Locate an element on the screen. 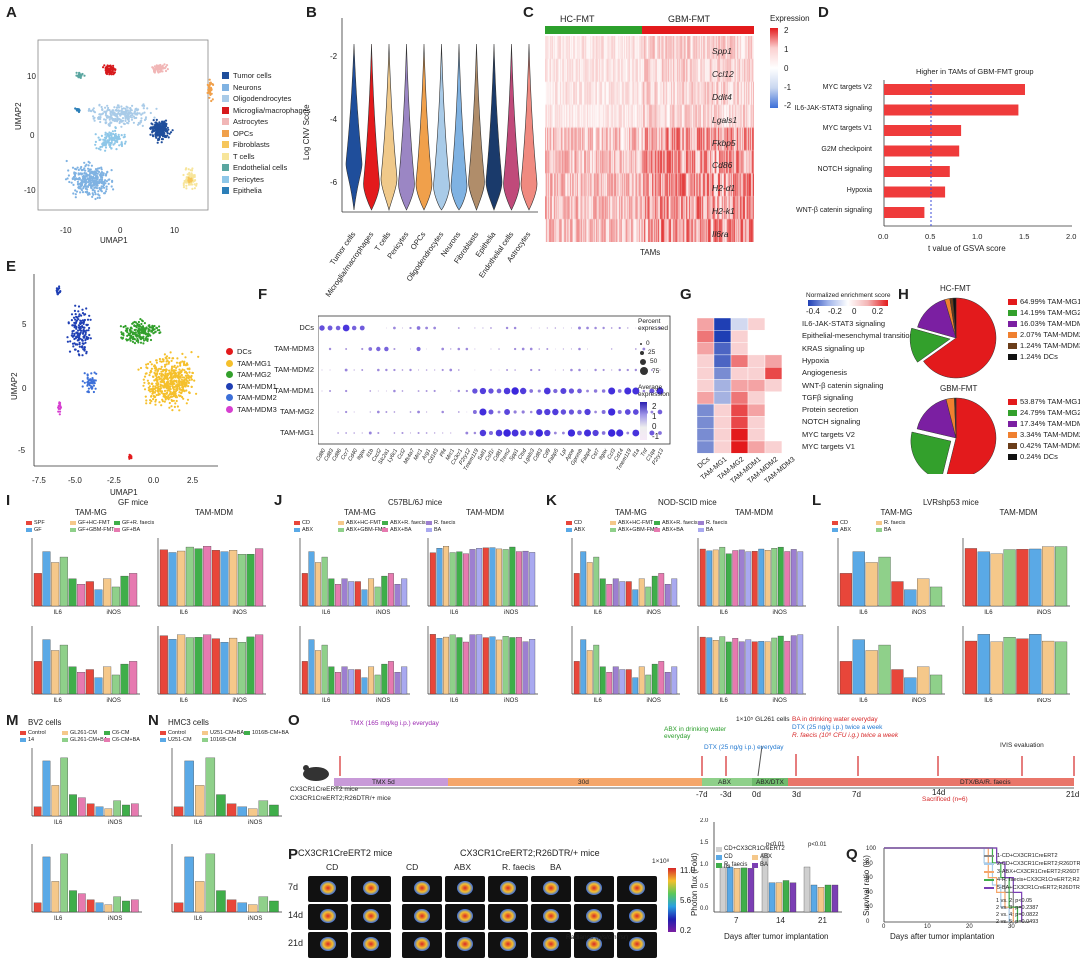 This screenshot has height=958, width=1080. bar-panel-title: GF mice is located at coordinates (133, 502).